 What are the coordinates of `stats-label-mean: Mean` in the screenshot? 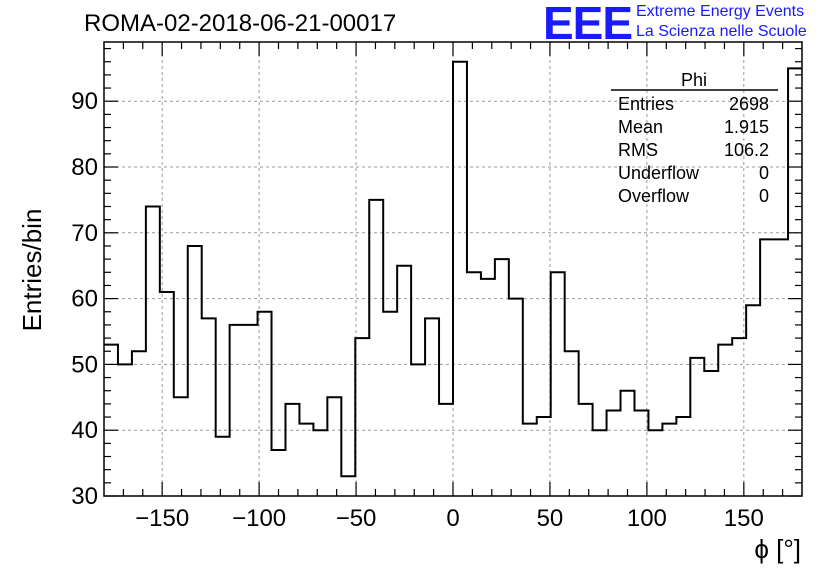 It's located at (640, 127).